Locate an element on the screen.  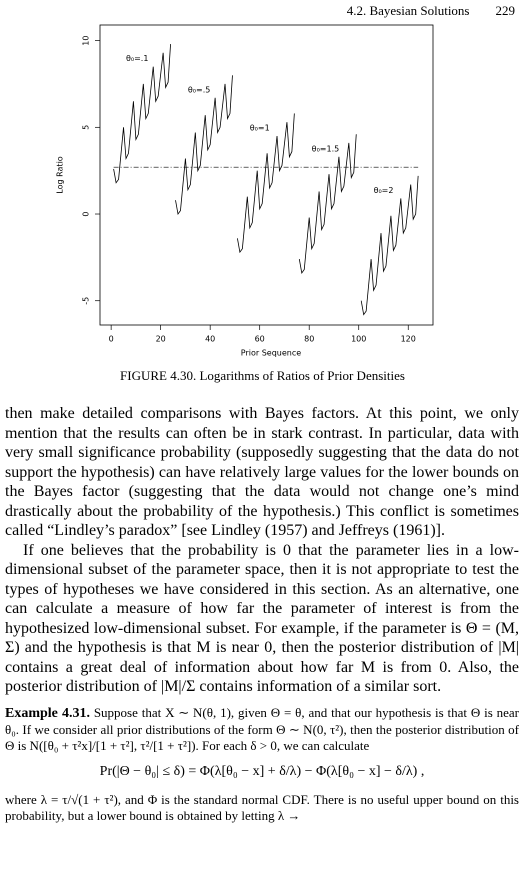
series-label: θ₀=.5 is located at coordinates (199, 89).